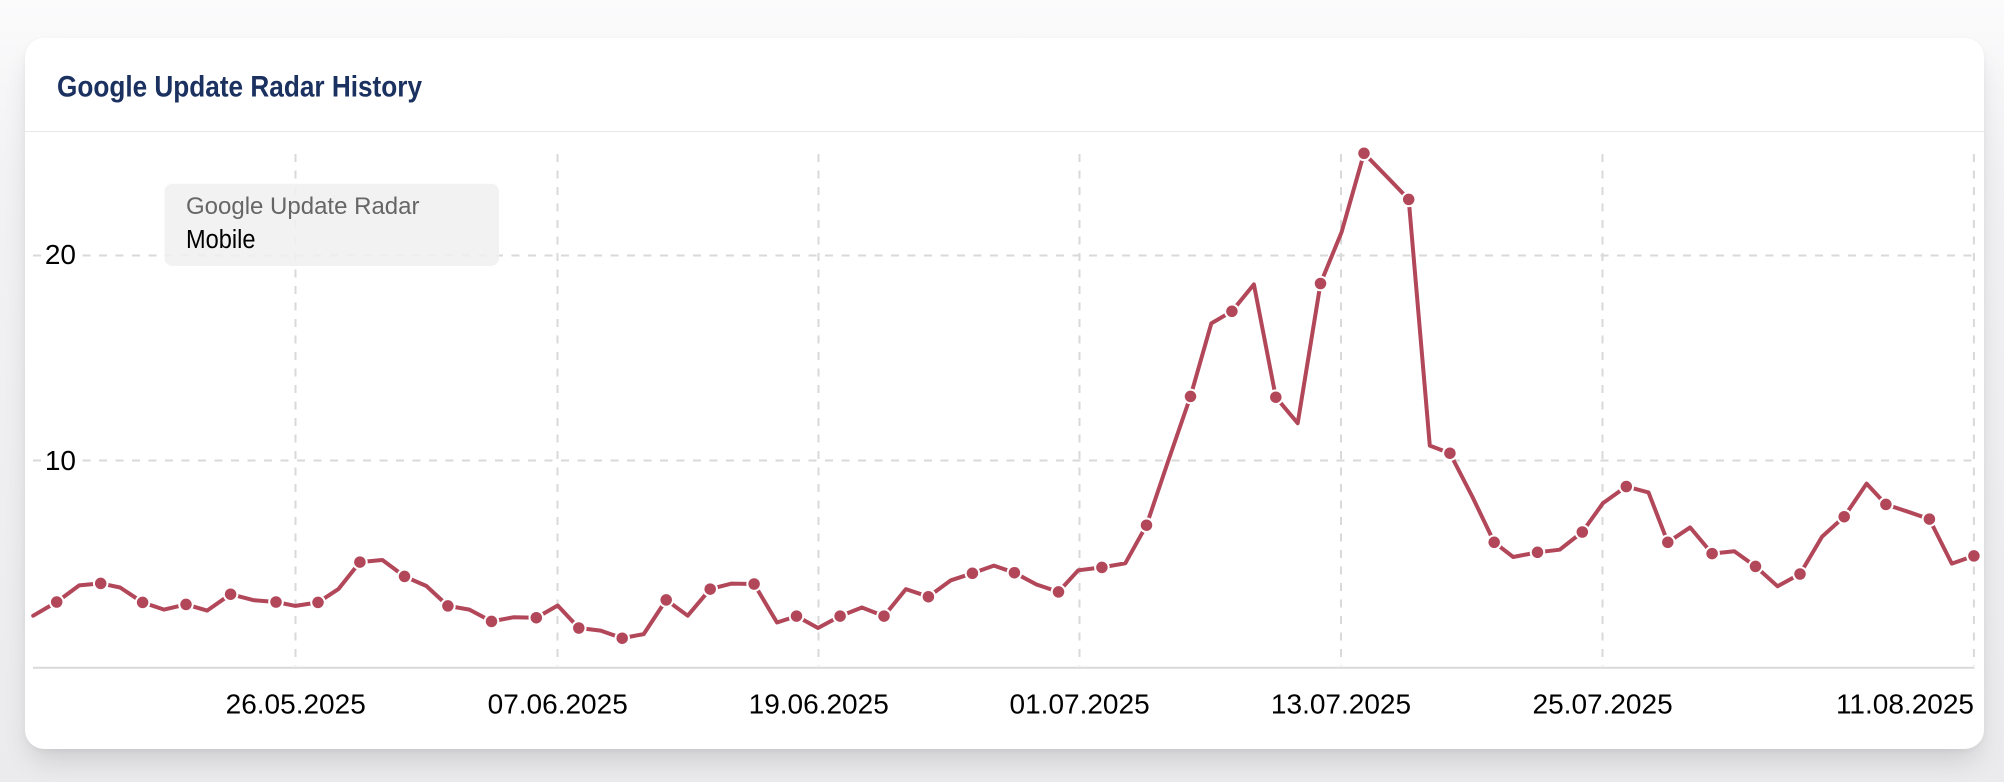 The width and height of the screenshot is (2004, 782). What do you see at coordinates (1905, 704) in the screenshot?
I see `svg-text: 11.08.2025` at bounding box center [1905, 704].